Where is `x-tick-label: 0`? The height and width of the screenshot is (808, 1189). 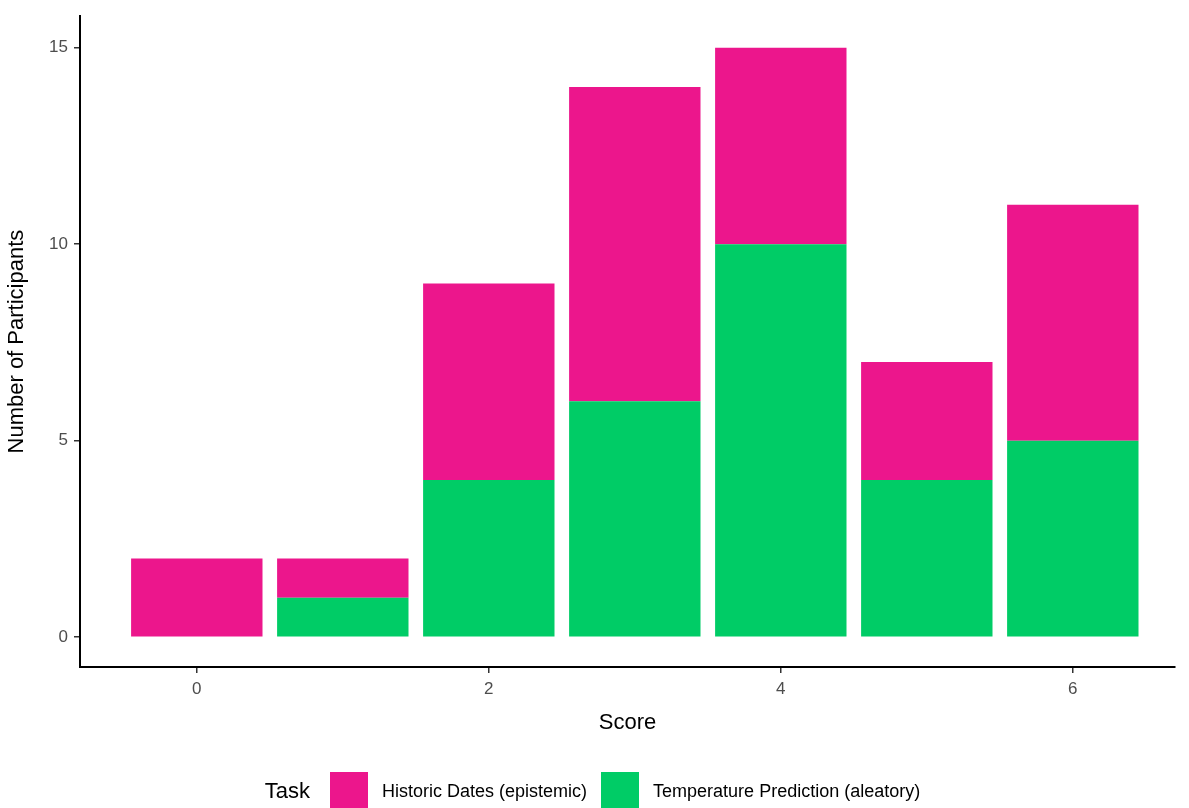
x-tick-label: 0 is located at coordinates (197, 688).